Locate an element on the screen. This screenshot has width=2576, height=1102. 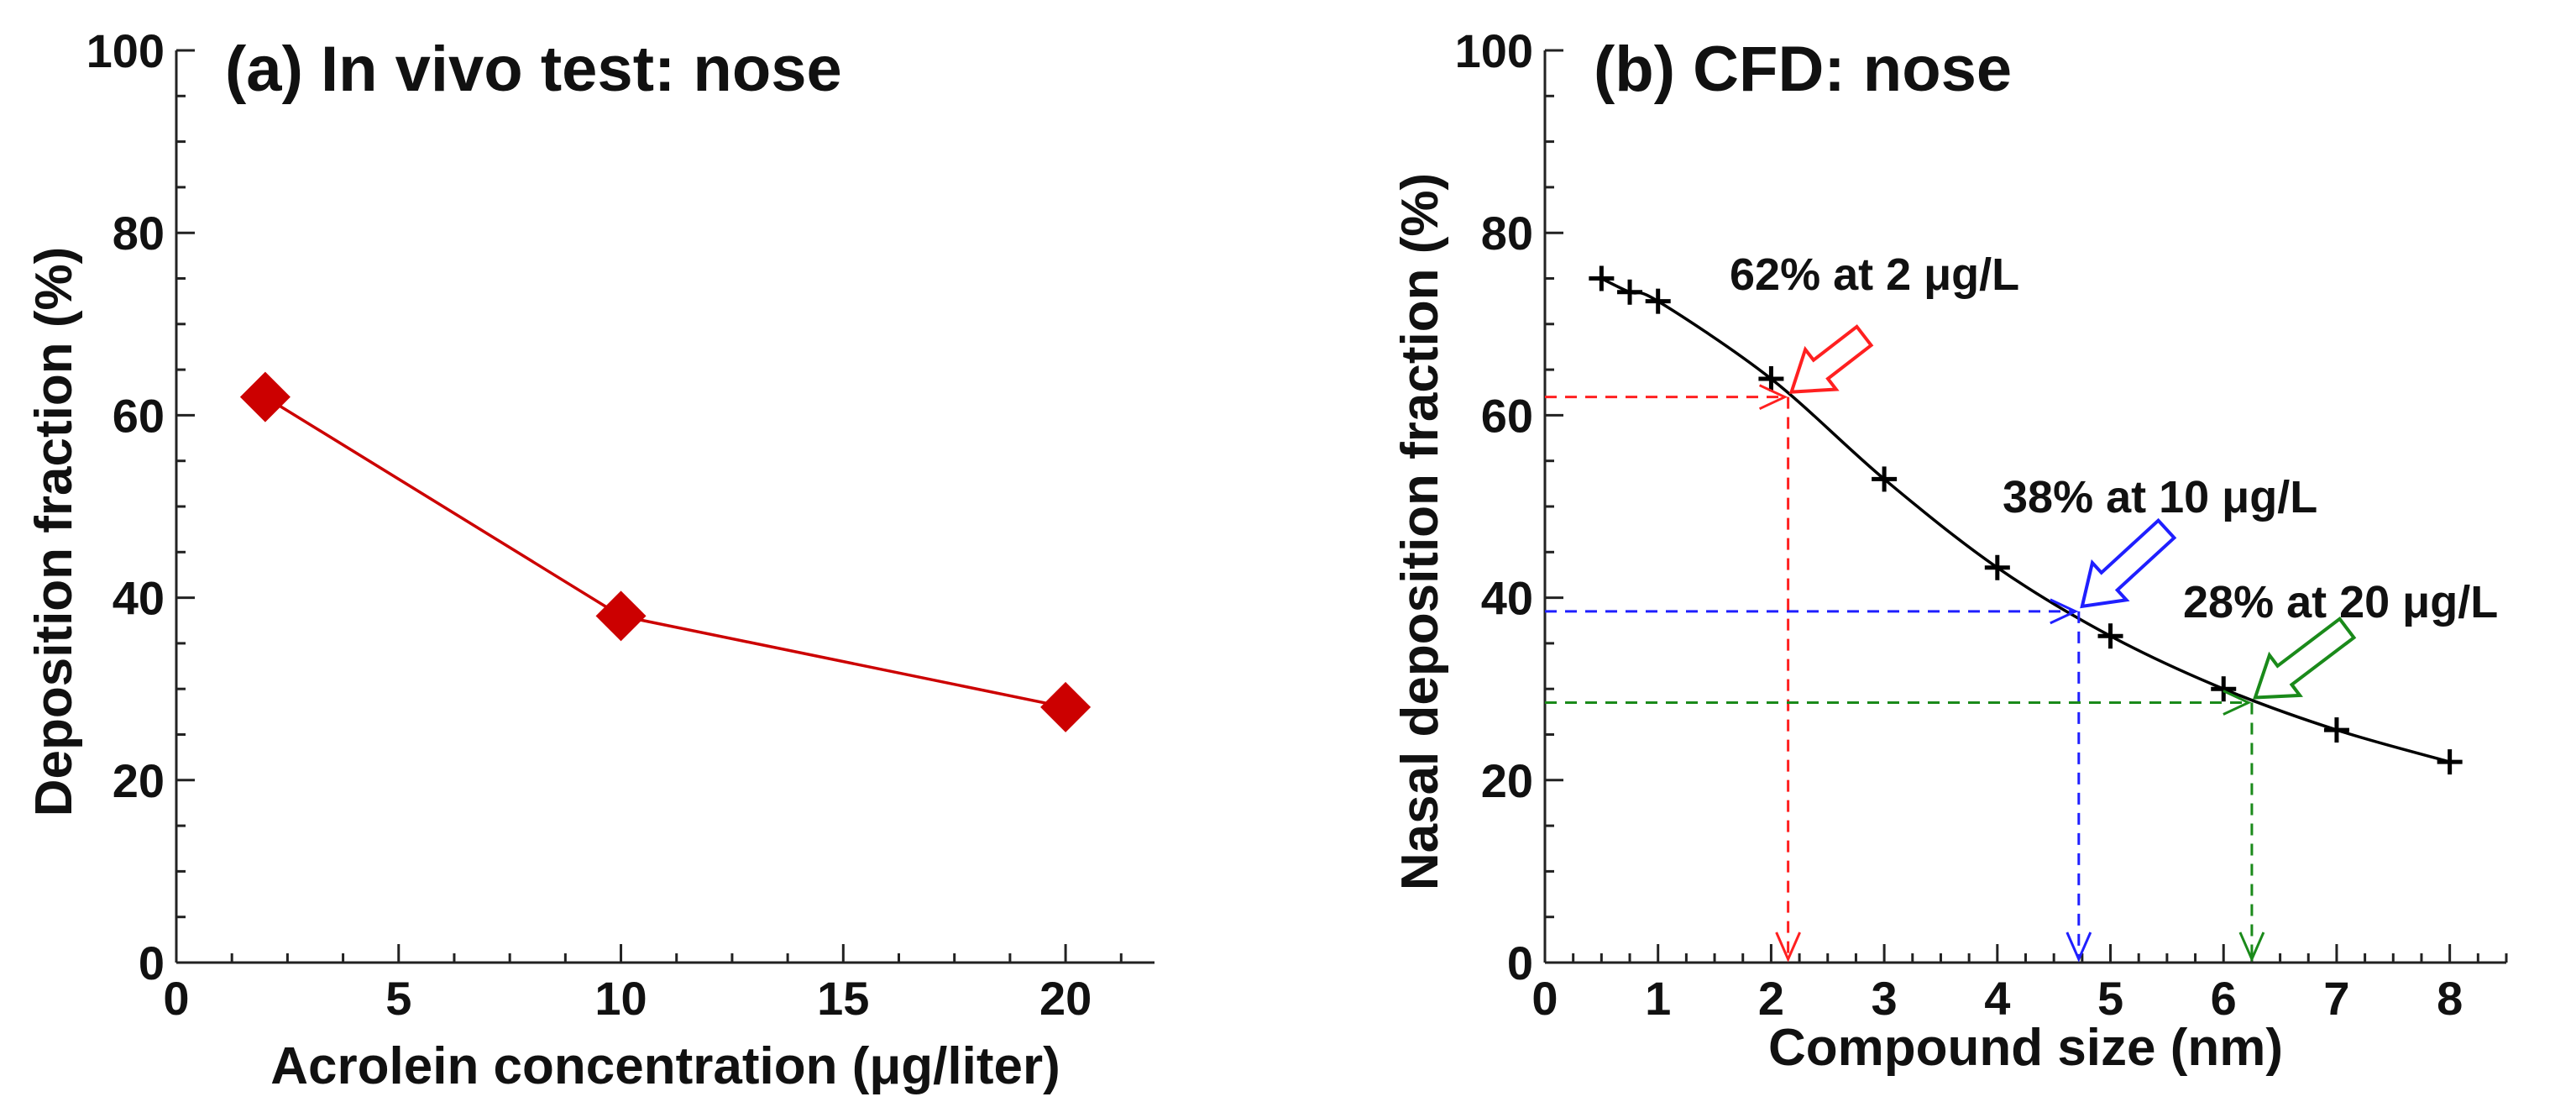
y-axis-title: Deposition fraction (%) is located at coordinates (54, 532).